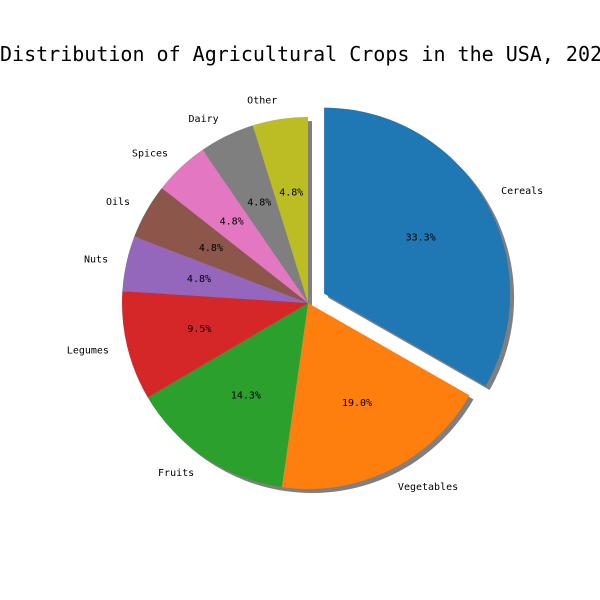  I want to click on pie-slice-dairy, so click(255, 214).